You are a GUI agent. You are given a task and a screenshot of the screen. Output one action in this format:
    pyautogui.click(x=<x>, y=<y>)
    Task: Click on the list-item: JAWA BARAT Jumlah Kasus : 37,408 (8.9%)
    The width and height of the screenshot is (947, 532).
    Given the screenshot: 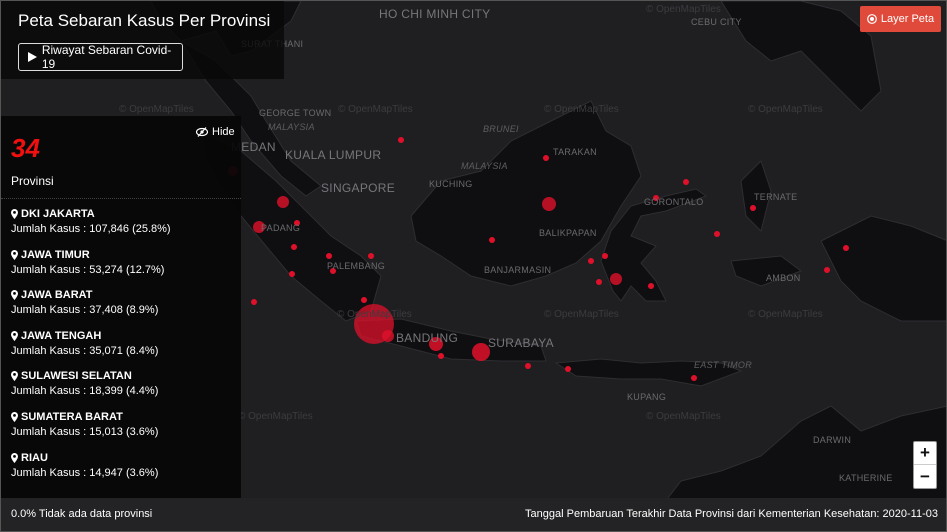 What is the action you would take?
    pyautogui.click(x=91, y=309)
    